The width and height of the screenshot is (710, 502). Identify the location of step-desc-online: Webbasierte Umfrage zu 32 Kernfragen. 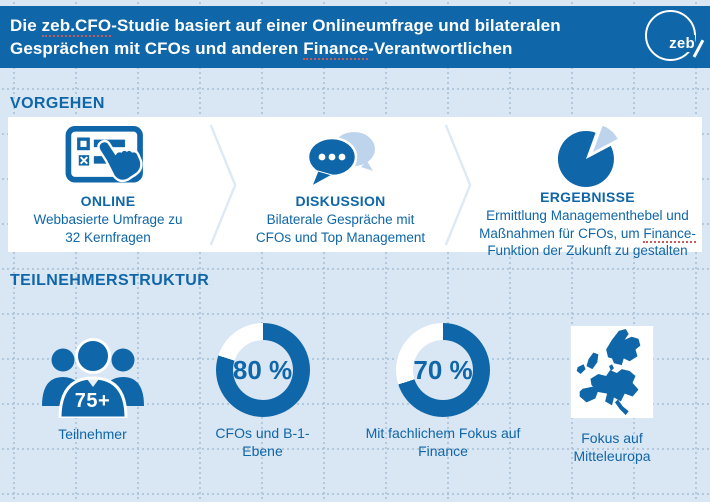
(108, 228).